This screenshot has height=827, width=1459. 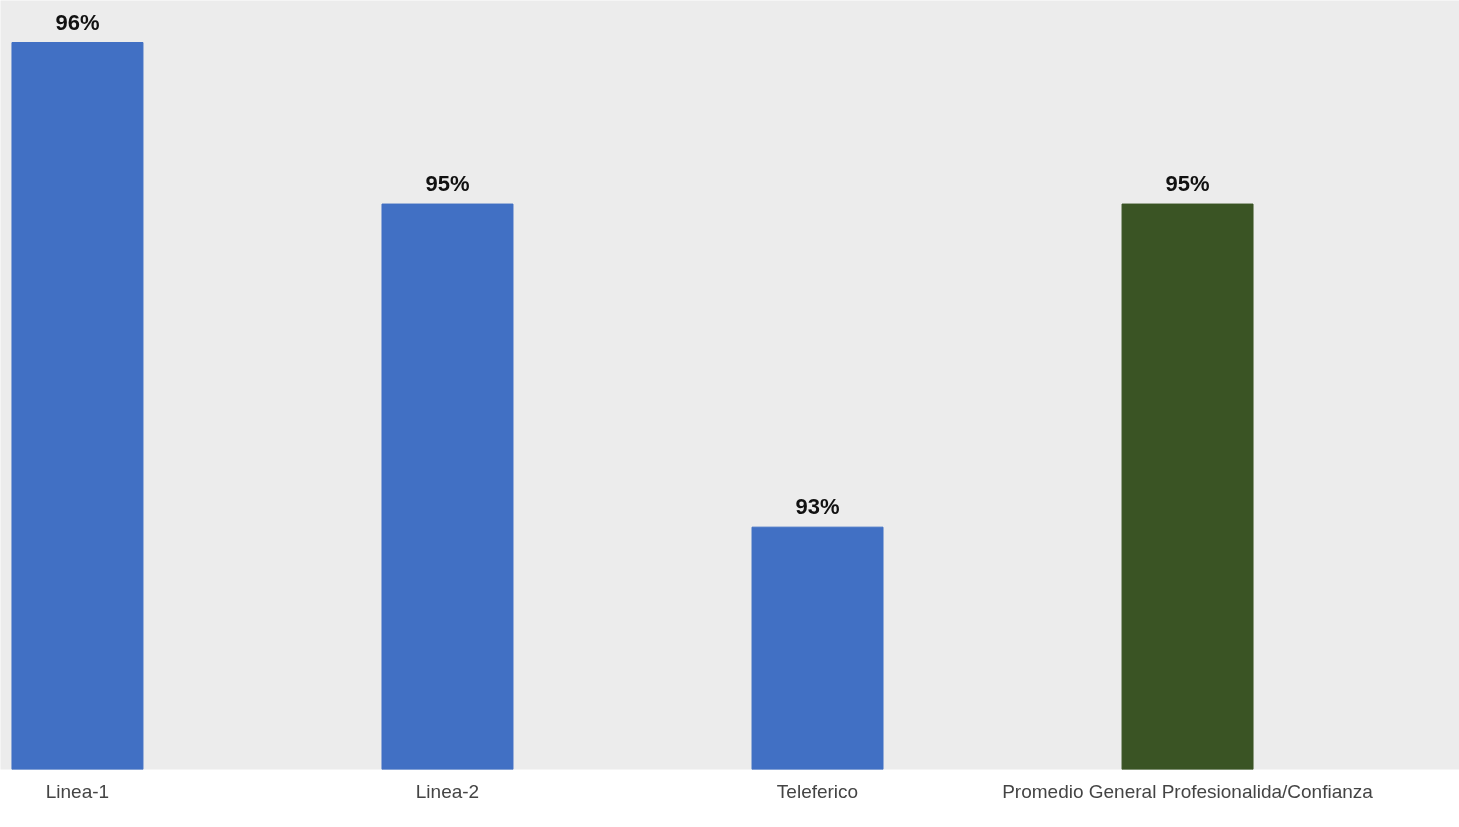 I want to click on x-tick-label: Linea-2, so click(x=447, y=791).